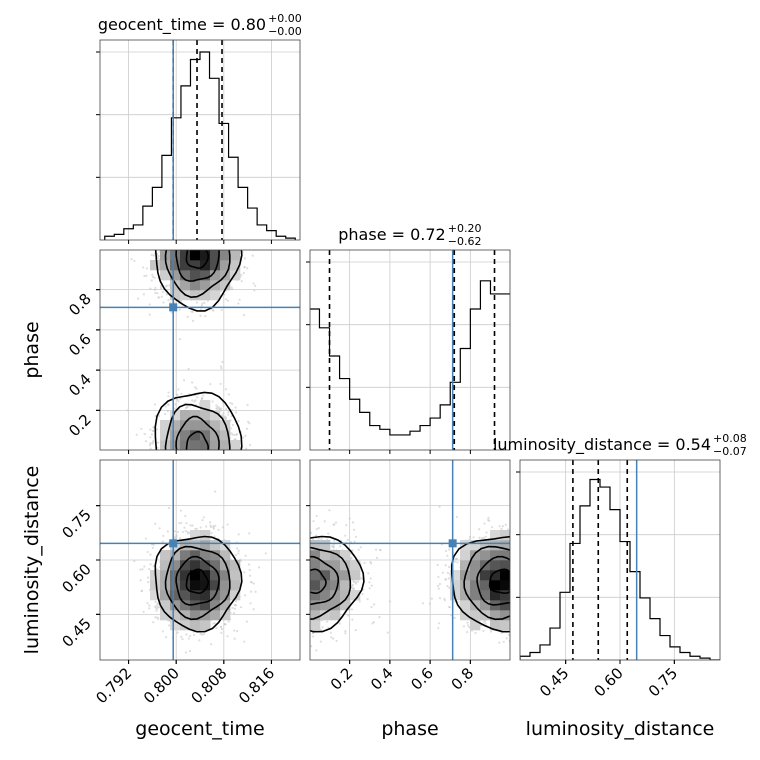  I want to click on title-value: 0.72, so click(428, 234).